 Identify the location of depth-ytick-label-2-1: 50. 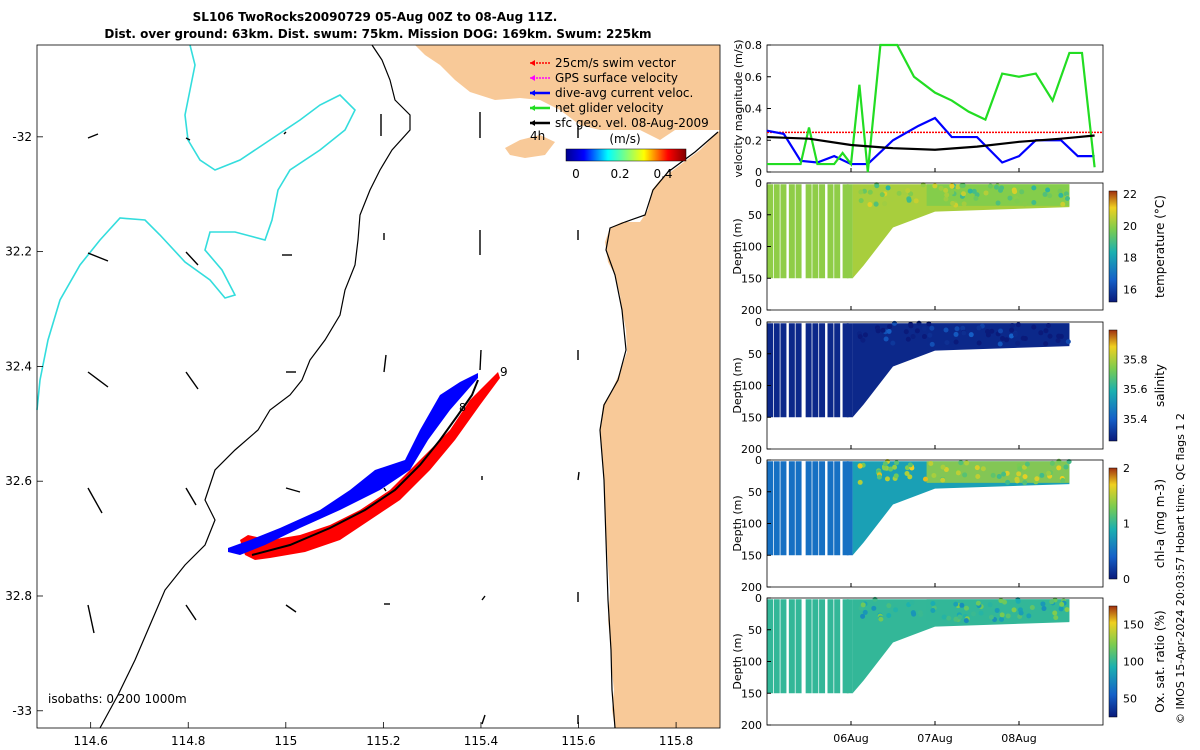
(755, 354).